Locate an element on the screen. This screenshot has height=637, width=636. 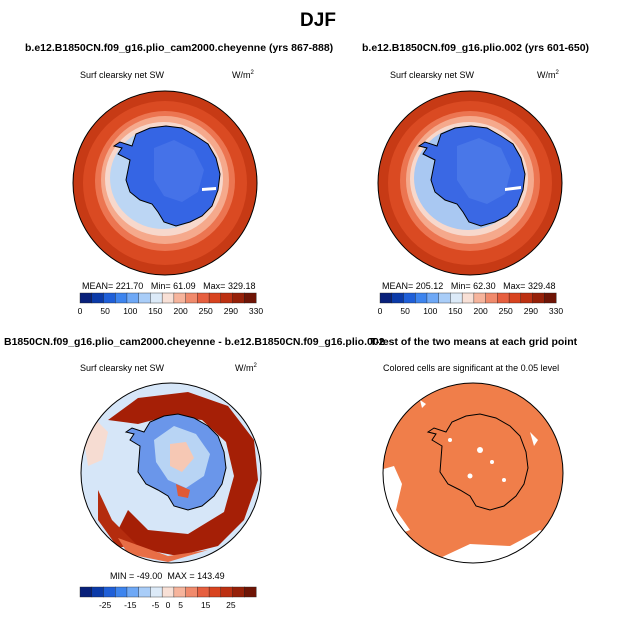
panel4-significant-fill is located at coordinates (473, 473).